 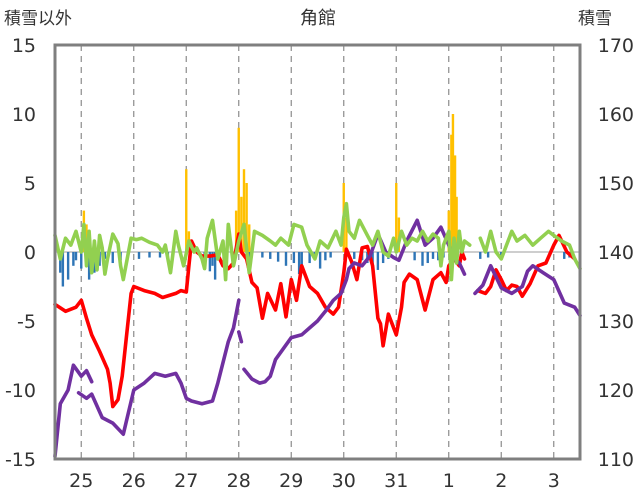 I want to click on right-y-ticks: 170 160 150 140 130 120 110, so click(x=616, y=253).